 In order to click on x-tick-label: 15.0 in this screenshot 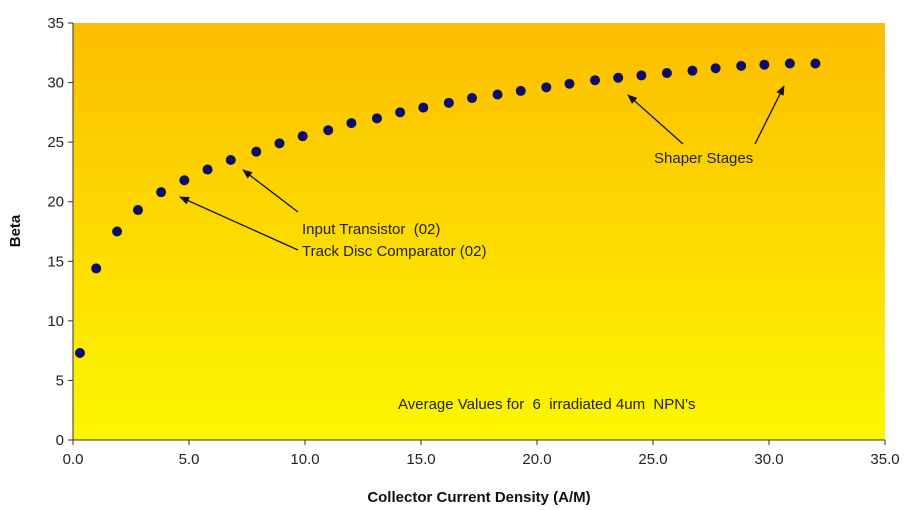, I will do `click(420, 459)`.